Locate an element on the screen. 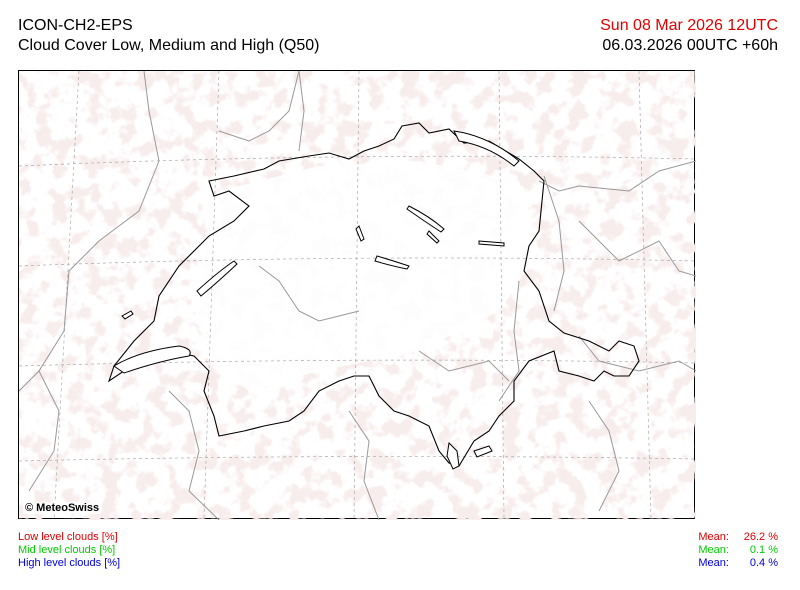 This screenshot has height=590, width=800. high-clouds-mean: Mean: 0.4 % is located at coordinates (738, 563).